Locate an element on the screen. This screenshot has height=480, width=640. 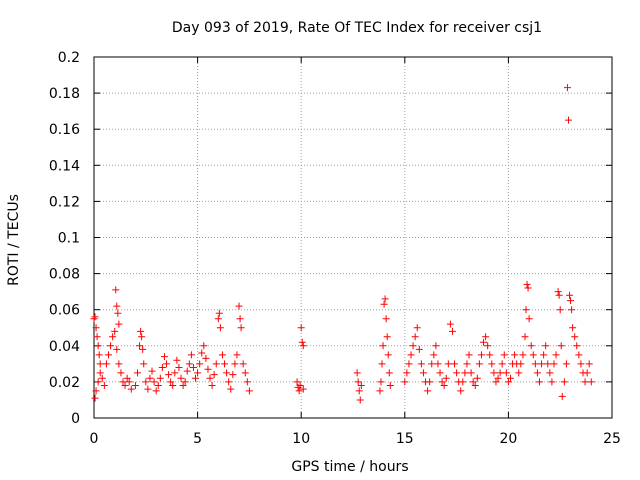
x-tick-label: 20 is located at coordinates (508, 439).